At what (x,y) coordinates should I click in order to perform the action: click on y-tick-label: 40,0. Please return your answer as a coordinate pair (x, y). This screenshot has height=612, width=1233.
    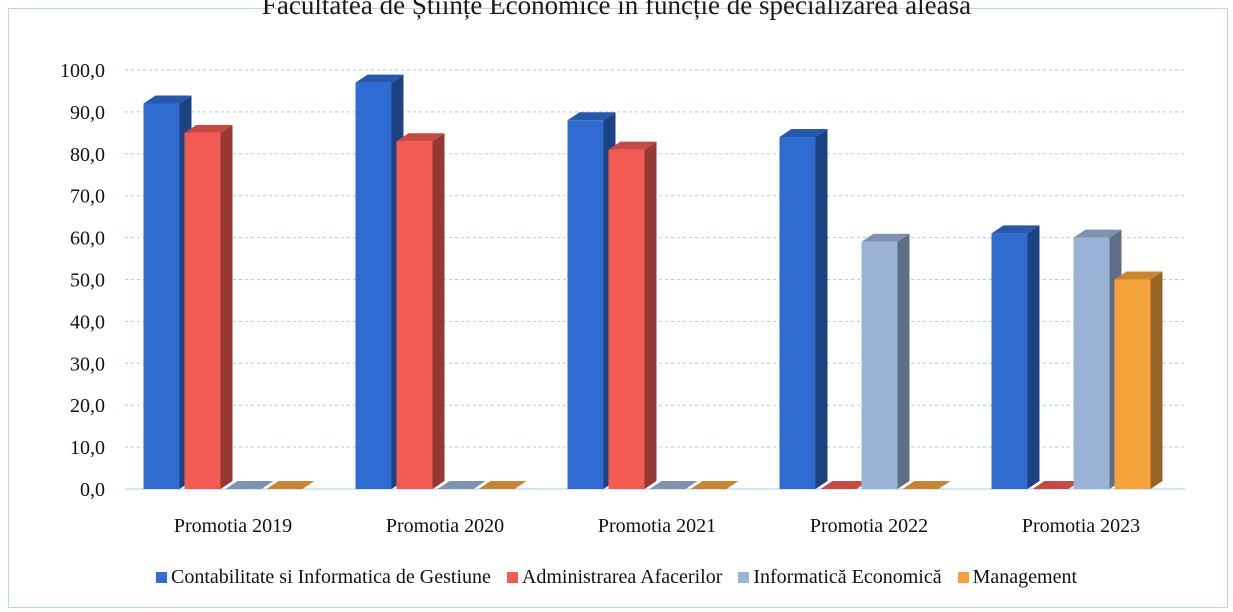
    Looking at the image, I should click on (87, 322).